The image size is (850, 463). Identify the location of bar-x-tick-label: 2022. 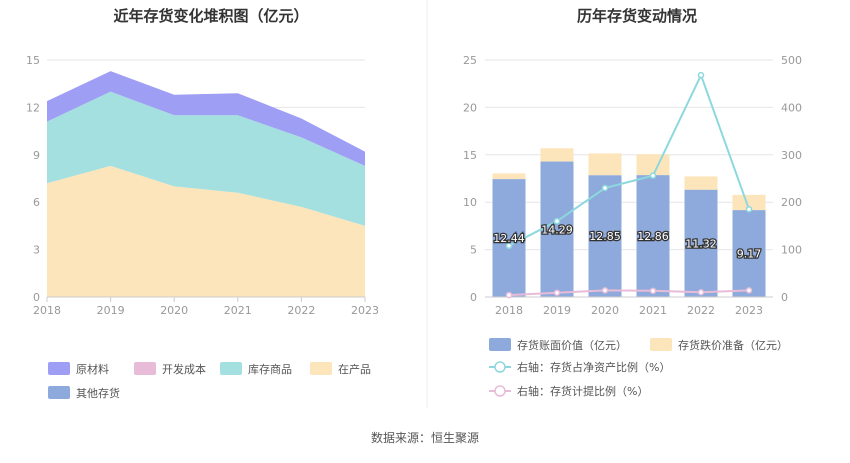
(701, 310).